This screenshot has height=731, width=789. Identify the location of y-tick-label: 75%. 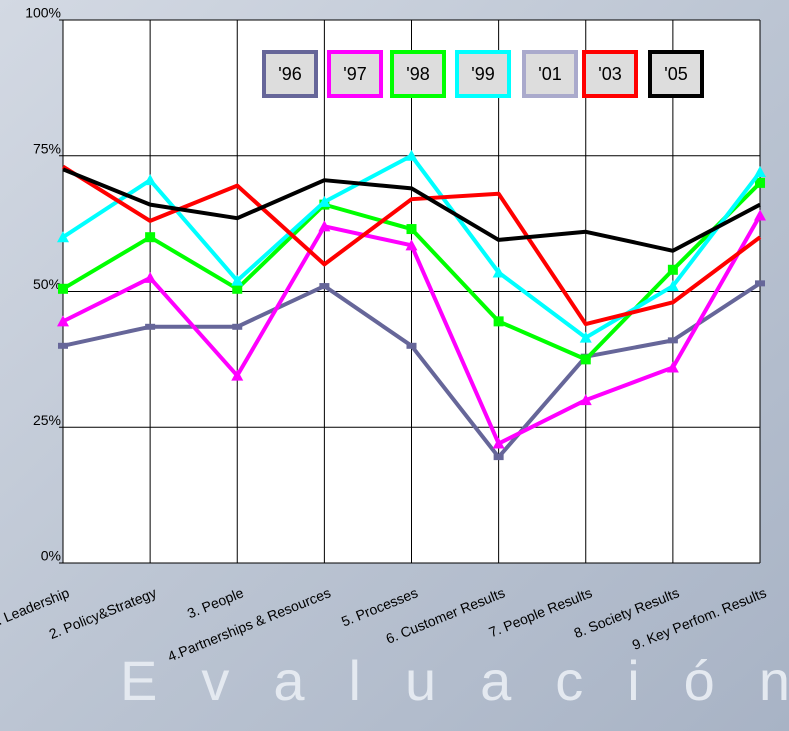
(47, 148).